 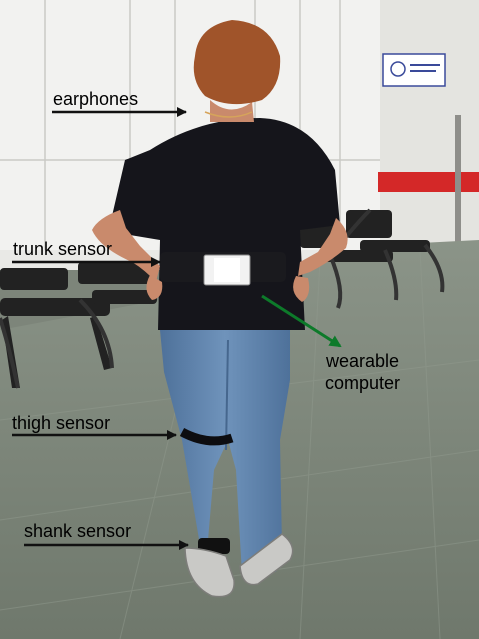 I want to click on wearable-computer-label-line1: wearable, so click(x=363, y=361).